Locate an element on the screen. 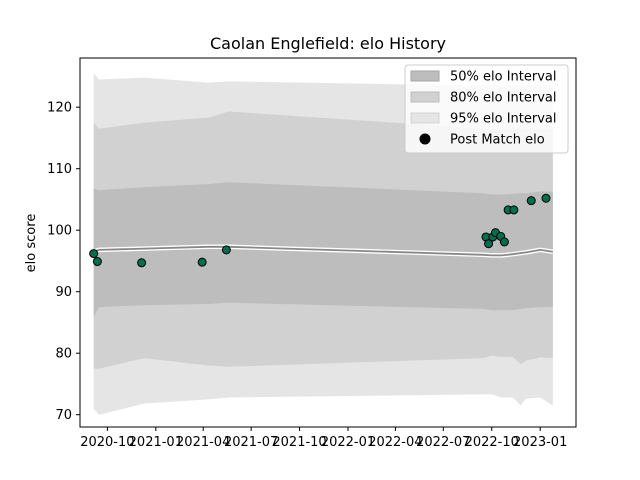 The image size is (640, 480). post-match-points is located at coordinates (320, 230).